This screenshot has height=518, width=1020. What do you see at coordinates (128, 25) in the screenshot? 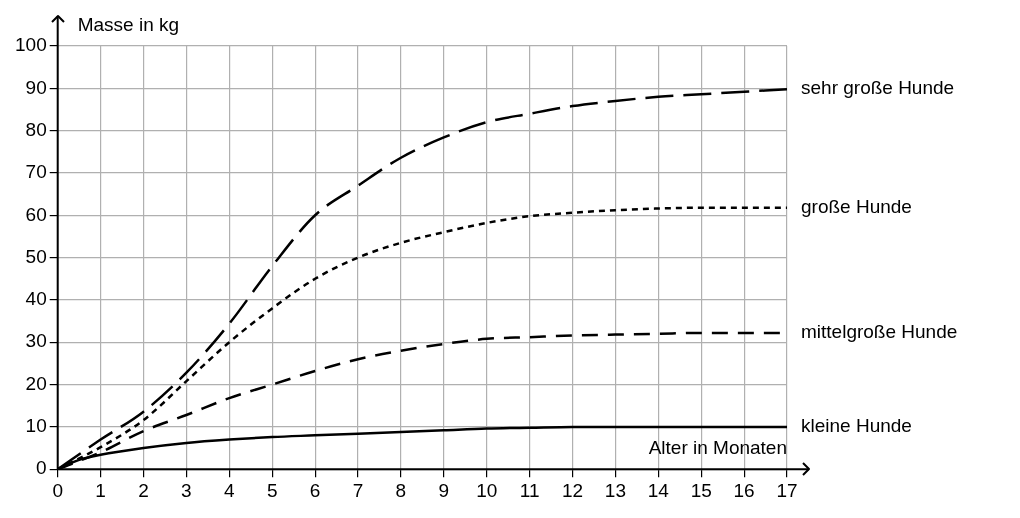
I see `y-axis-title: Masse in kg` at bounding box center [128, 25].